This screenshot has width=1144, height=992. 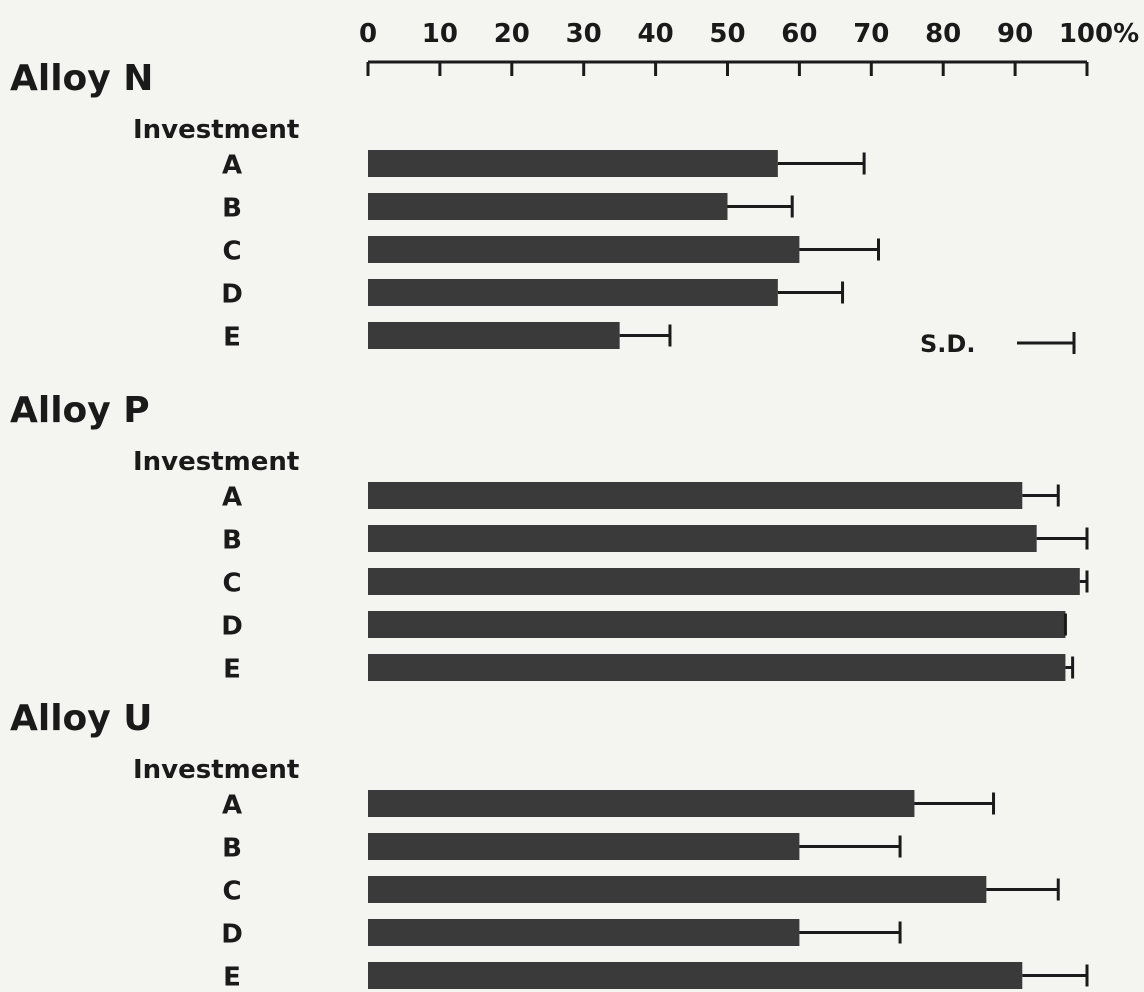 What do you see at coordinates (584, 34) in the screenshot?
I see `x-tick-label: 30` at bounding box center [584, 34].